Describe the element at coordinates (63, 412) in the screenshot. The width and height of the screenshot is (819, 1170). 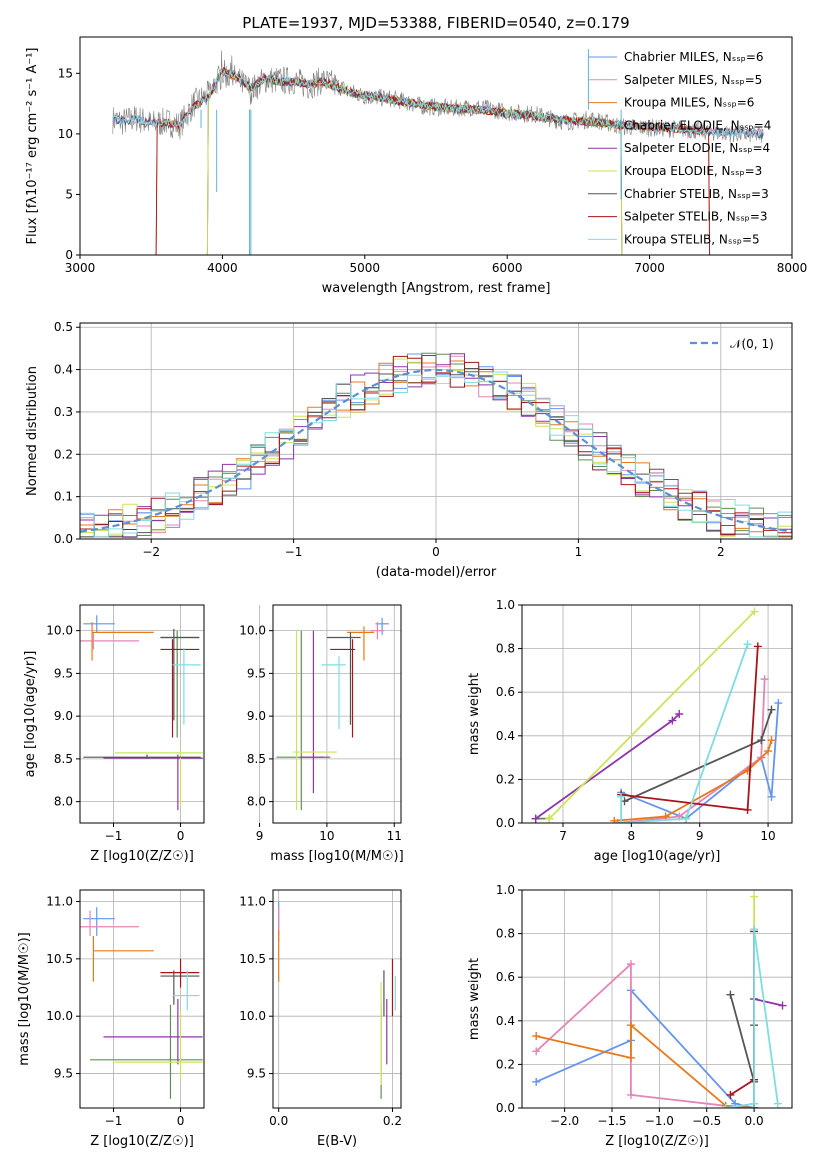
I see `y-tick-label: 0.3` at that location.